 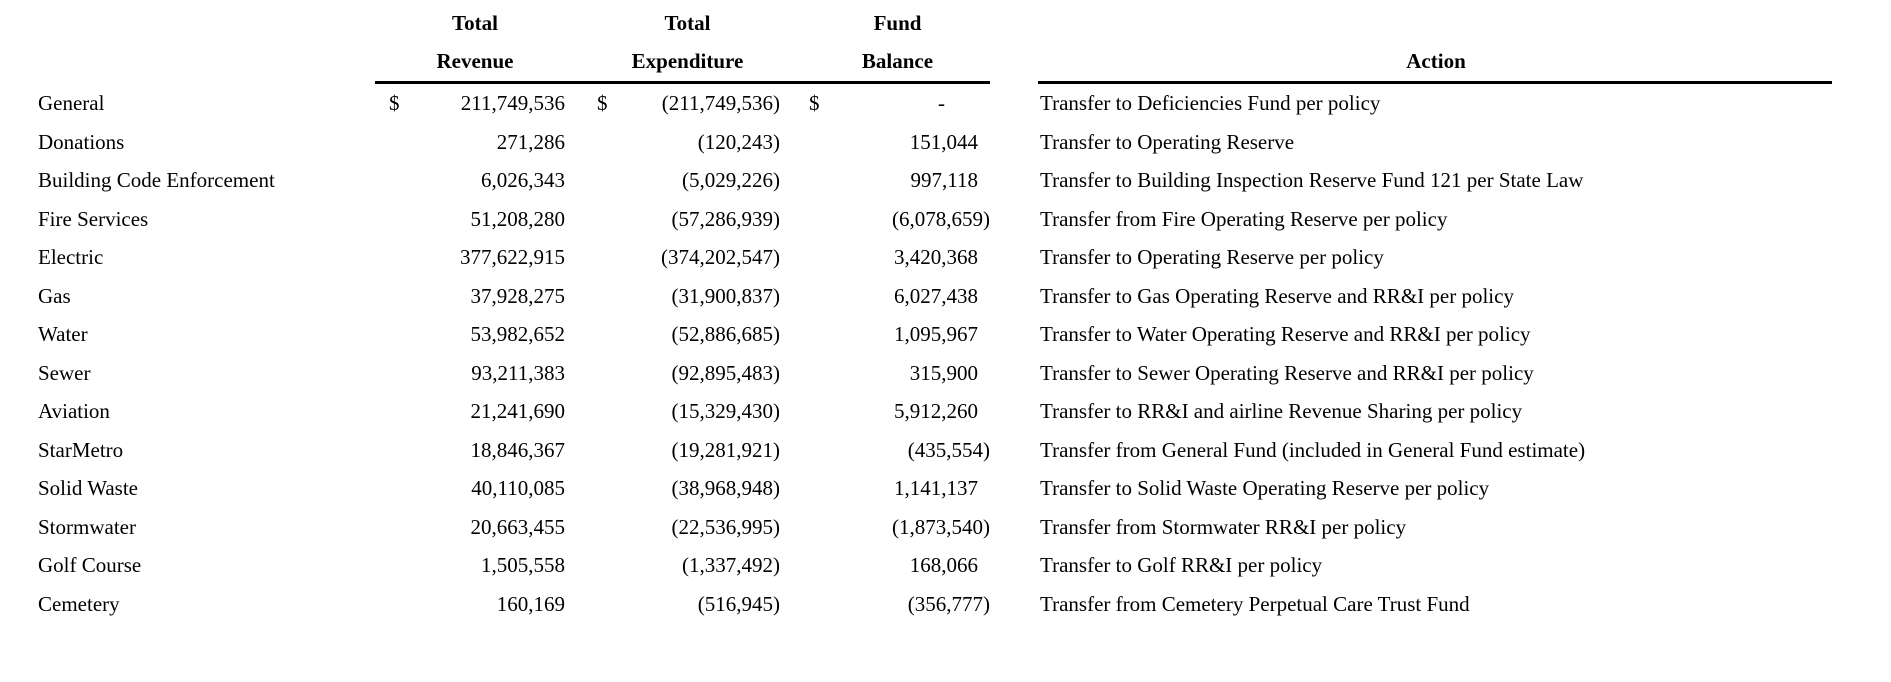 What do you see at coordinates (523, 180) in the screenshot?
I see `revenue-value: 6,026,343` at bounding box center [523, 180].